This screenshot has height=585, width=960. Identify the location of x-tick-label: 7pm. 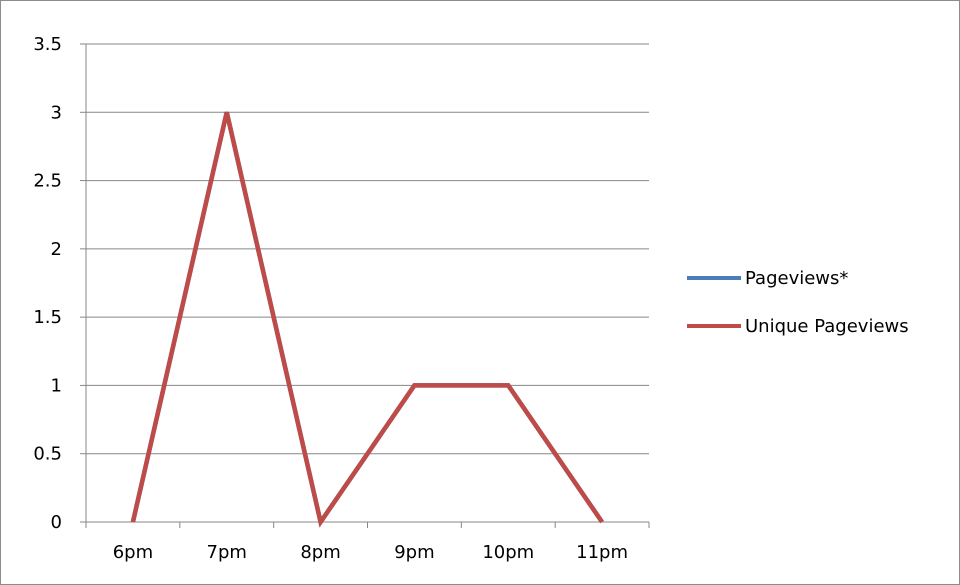
(227, 552).